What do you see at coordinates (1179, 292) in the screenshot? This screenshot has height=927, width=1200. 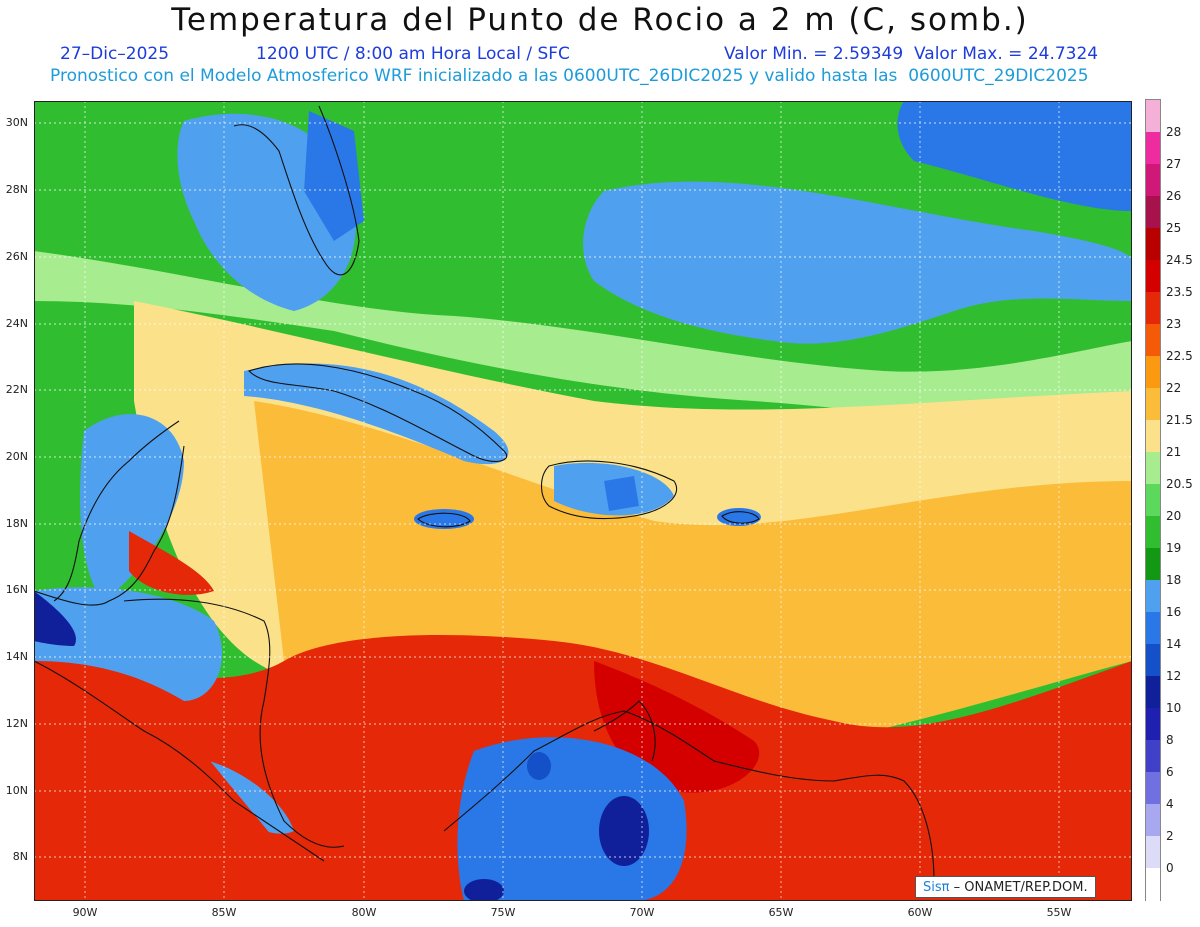 I see `colorbar-label: 23.5` at bounding box center [1179, 292].